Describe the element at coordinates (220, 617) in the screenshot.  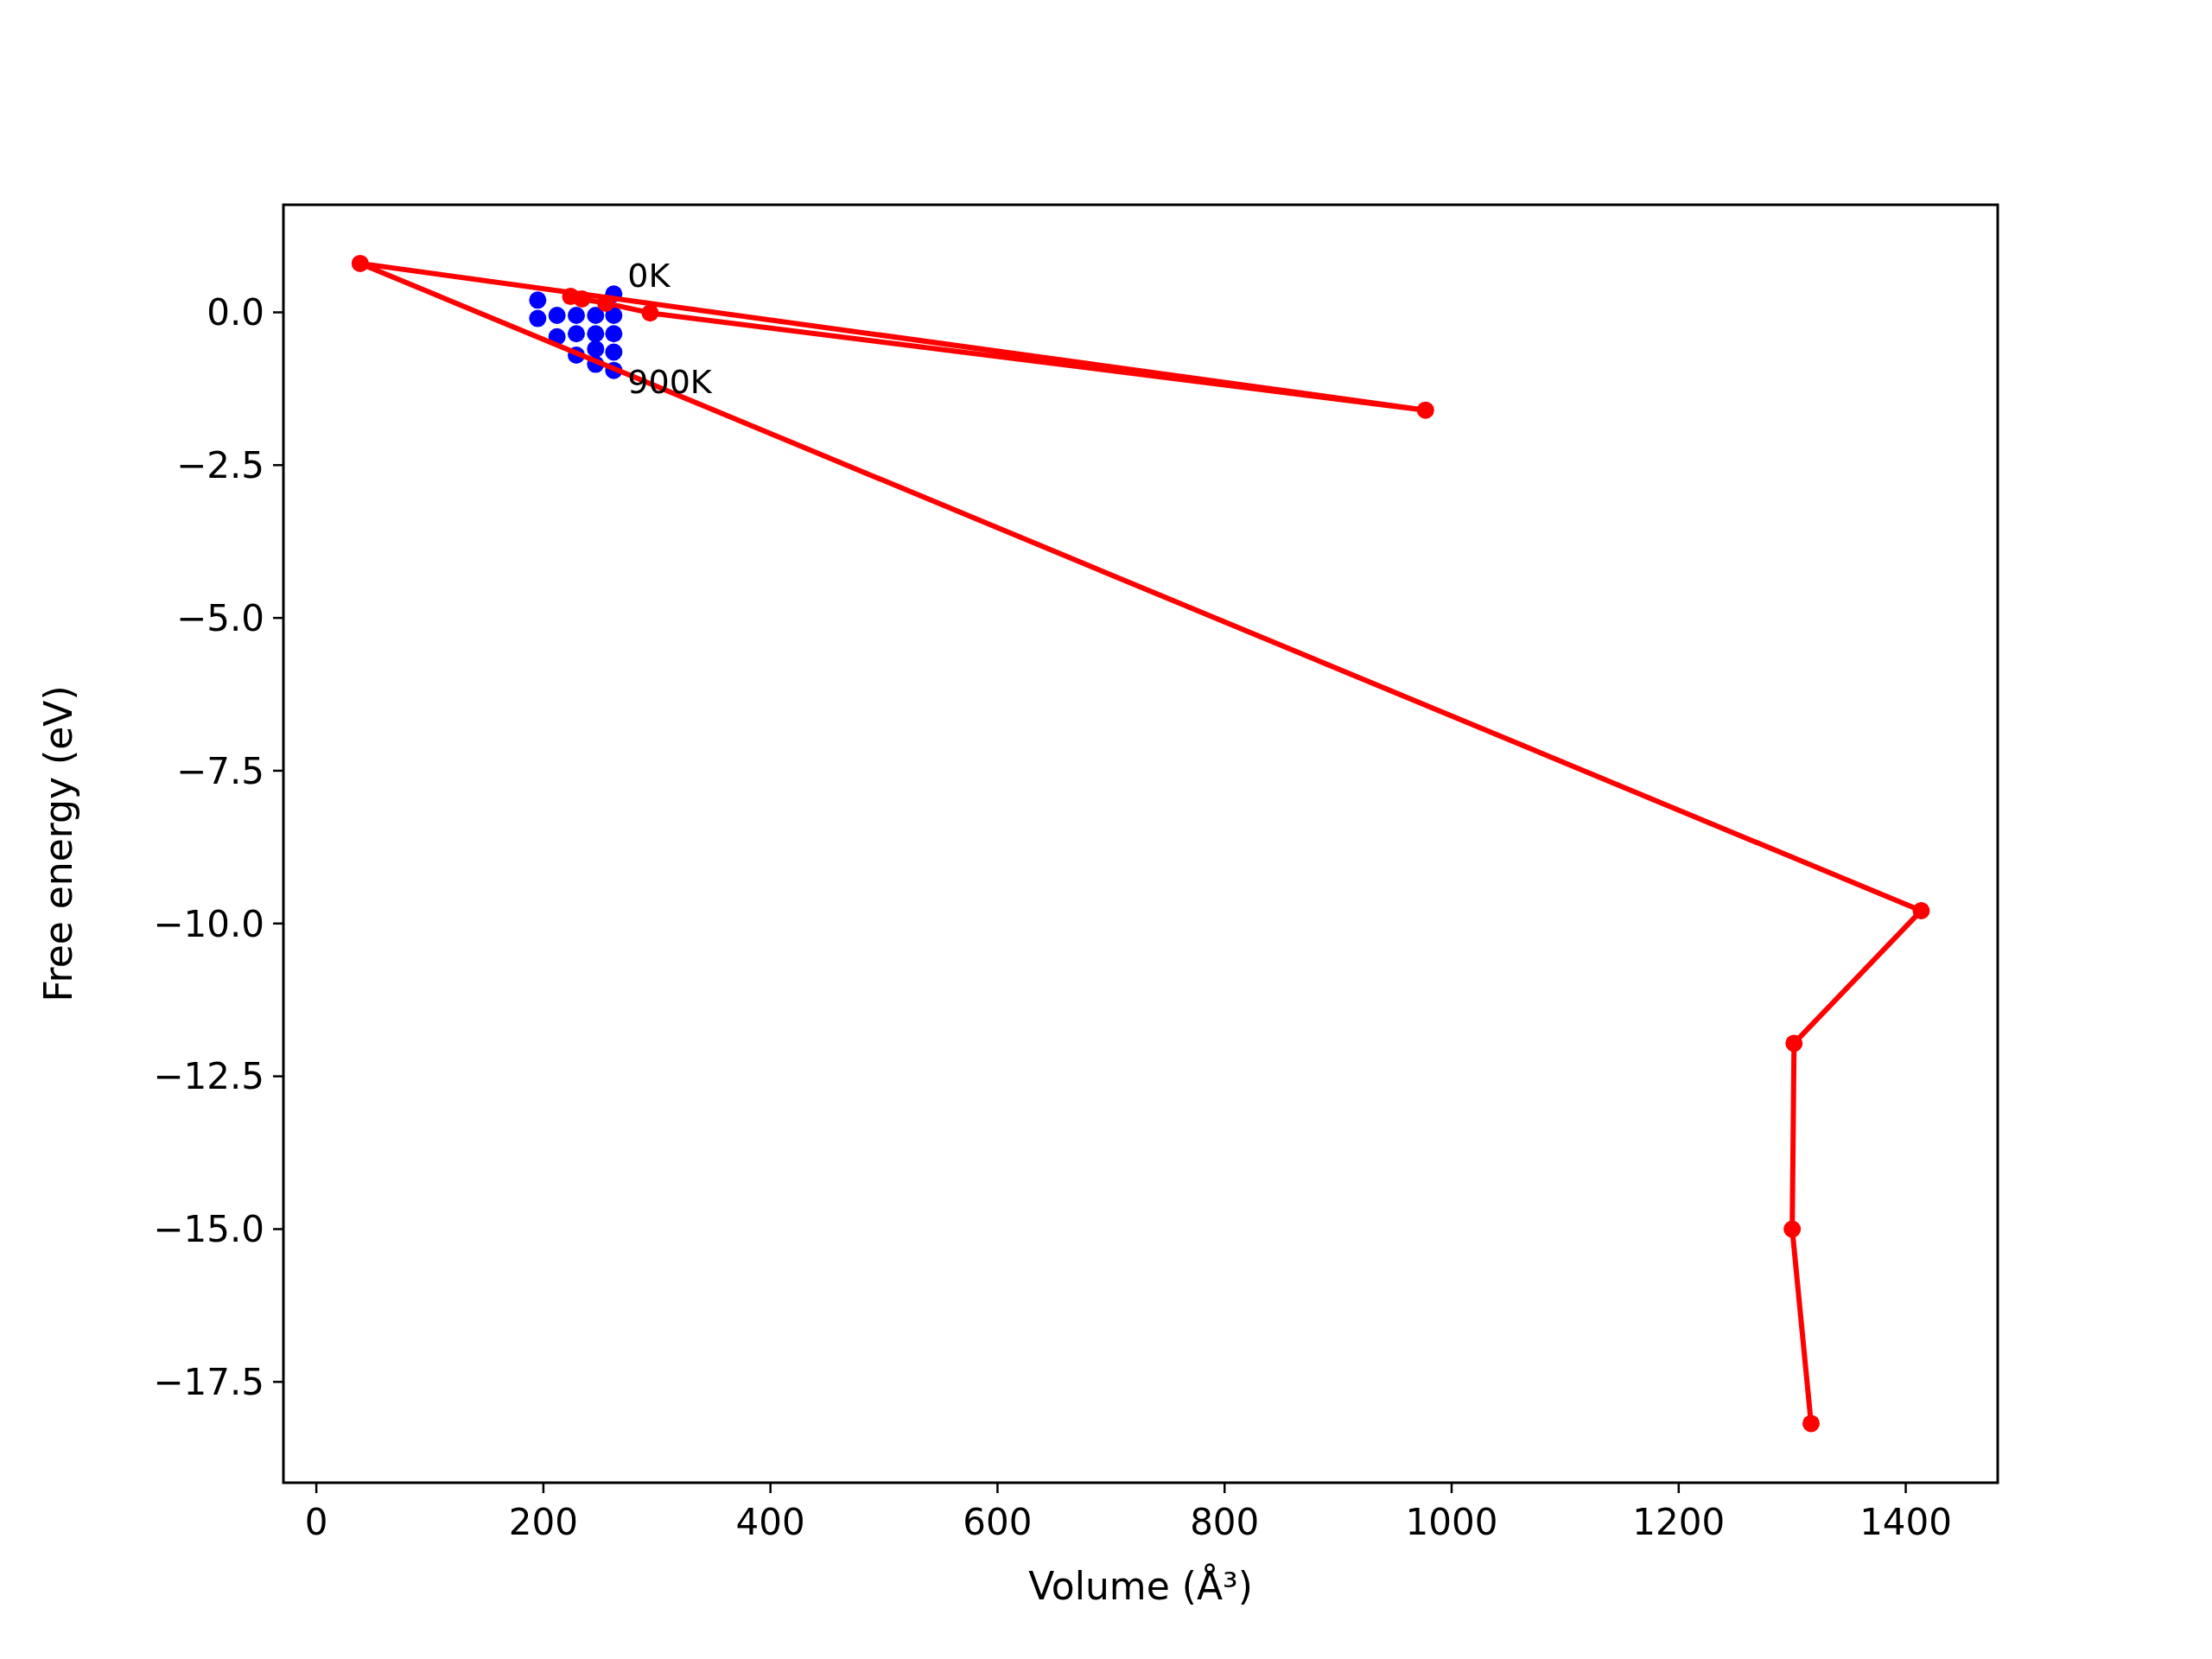
I see `y-tick-label: −5.0` at that location.